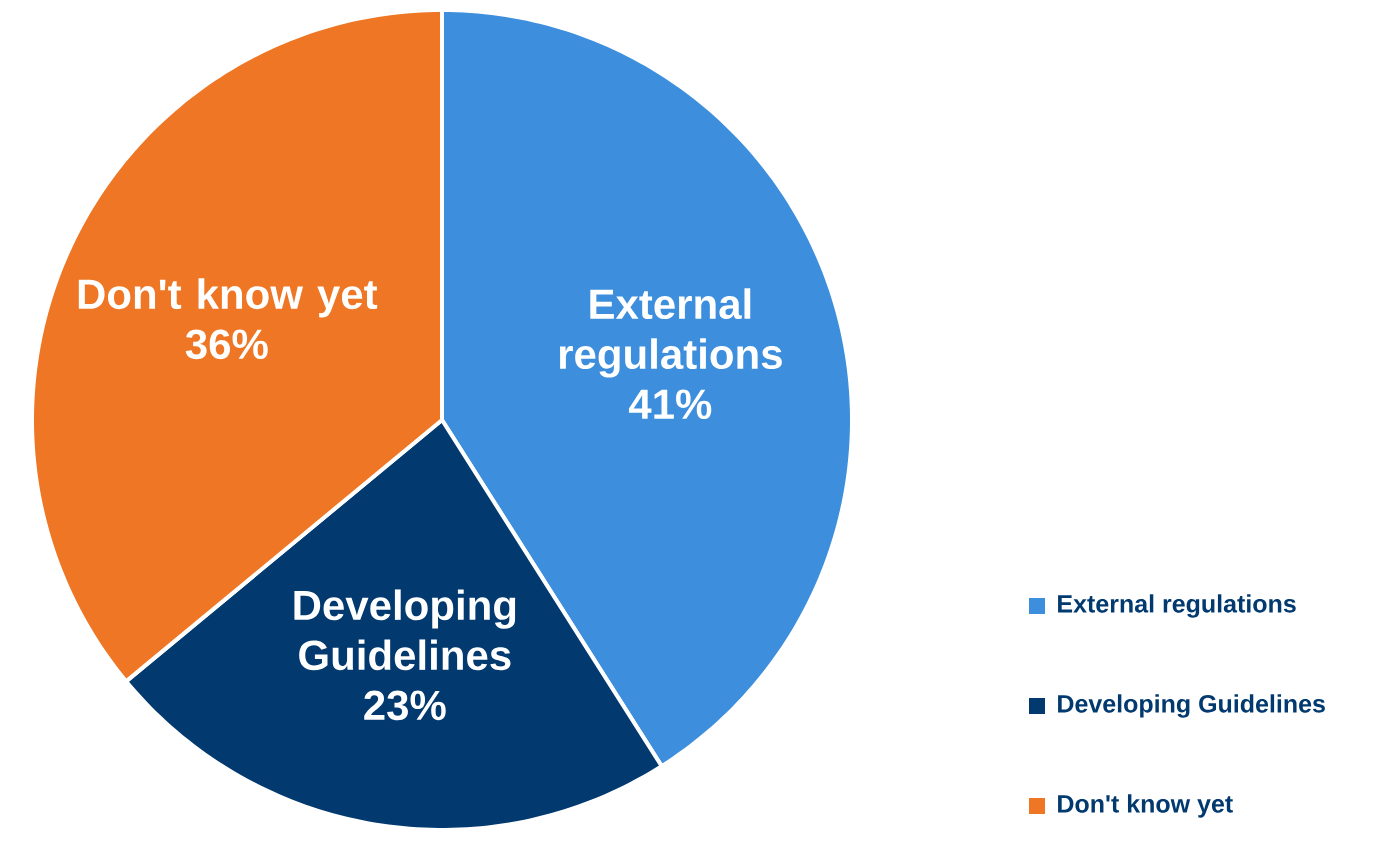  Describe the element at coordinates (1145, 806) in the screenshot. I see `legend-label: Don't know yet` at that location.